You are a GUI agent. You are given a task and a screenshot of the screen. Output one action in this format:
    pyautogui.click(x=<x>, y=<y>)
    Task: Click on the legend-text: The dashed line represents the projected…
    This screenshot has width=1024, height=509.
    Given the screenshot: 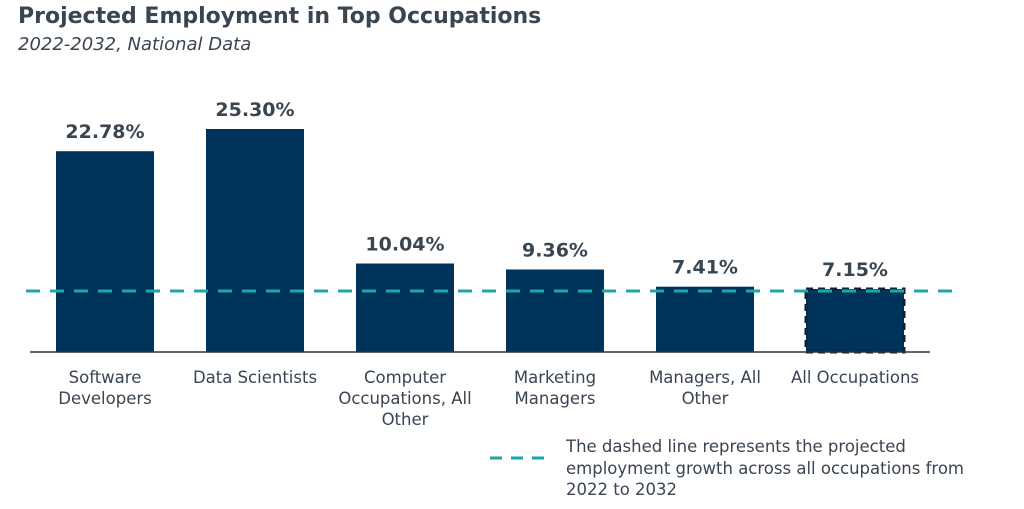 What is the action you would take?
    pyautogui.click(x=765, y=468)
    